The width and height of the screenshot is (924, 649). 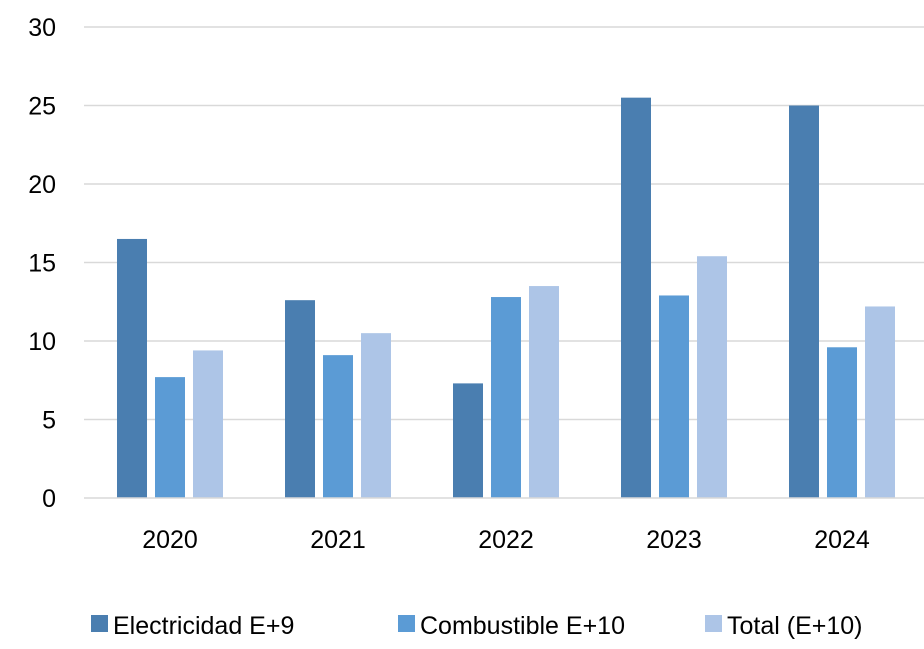 I want to click on y-axis-ticks: 0 5 10 15 20 25 30, so click(x=42, y=263).